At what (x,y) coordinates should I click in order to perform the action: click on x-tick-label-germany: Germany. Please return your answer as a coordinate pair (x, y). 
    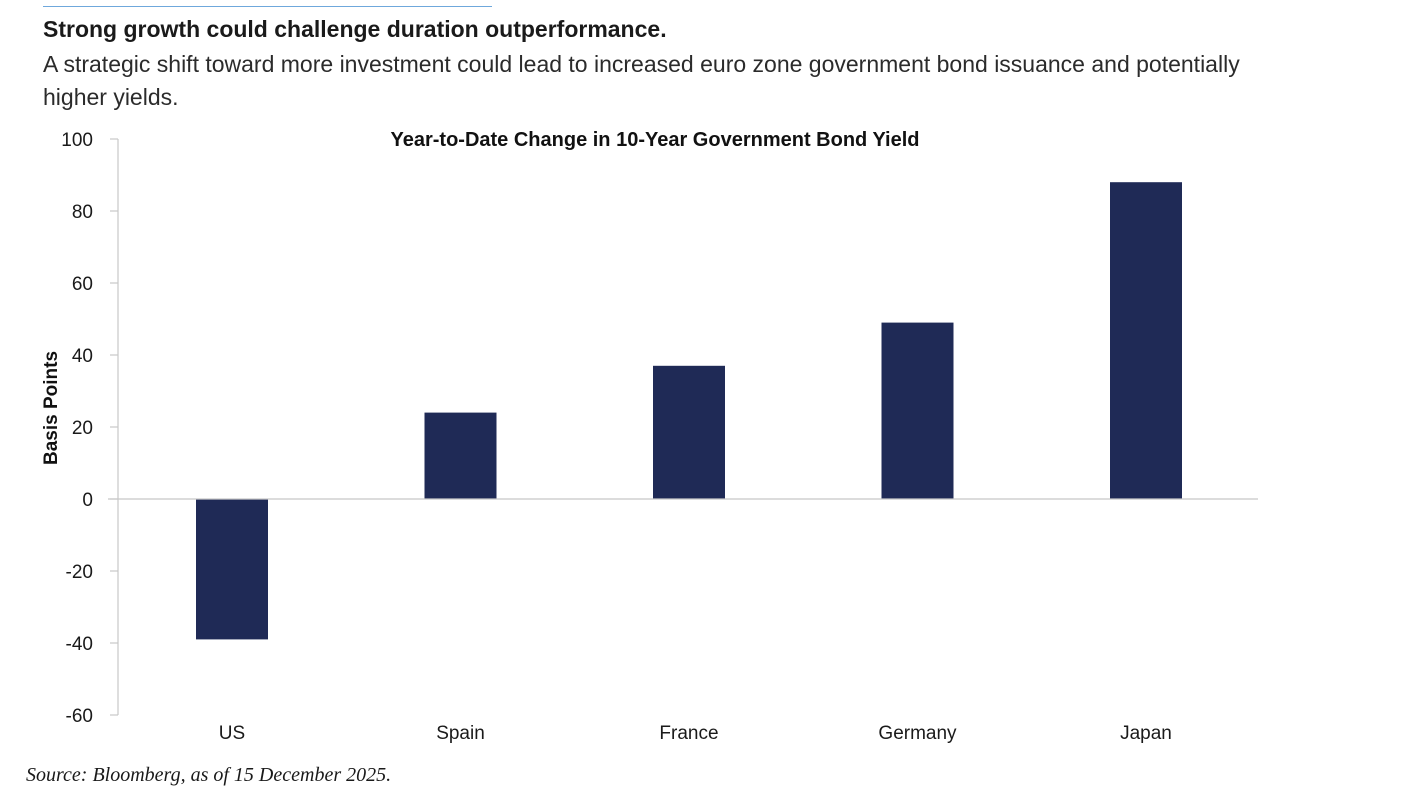
    Looking at the image, I should click on (917, 733).